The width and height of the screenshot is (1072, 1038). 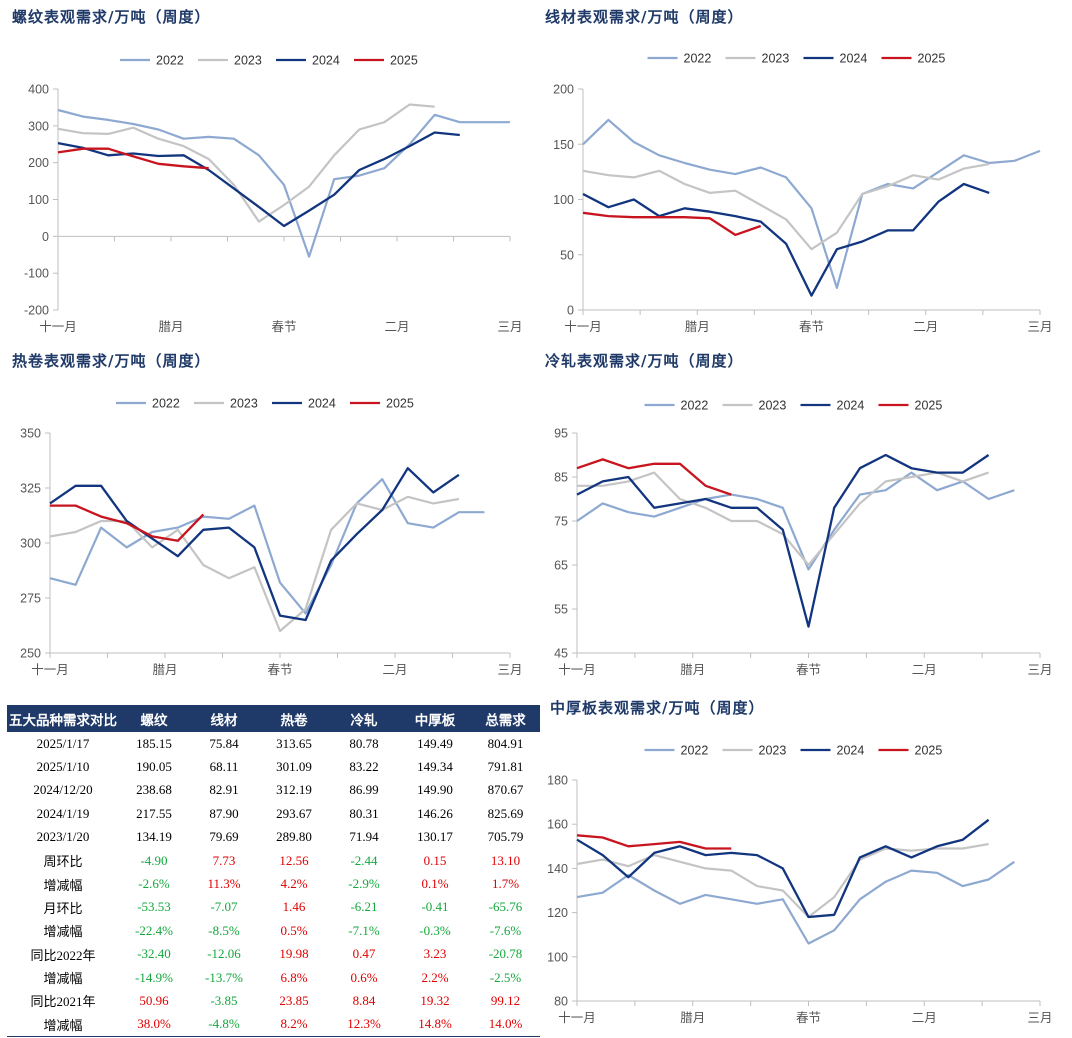 What do you see at coordinates (561, 522) in the screenshot?
I see `y-tick-label: 75` at bounding box center [561, 522].